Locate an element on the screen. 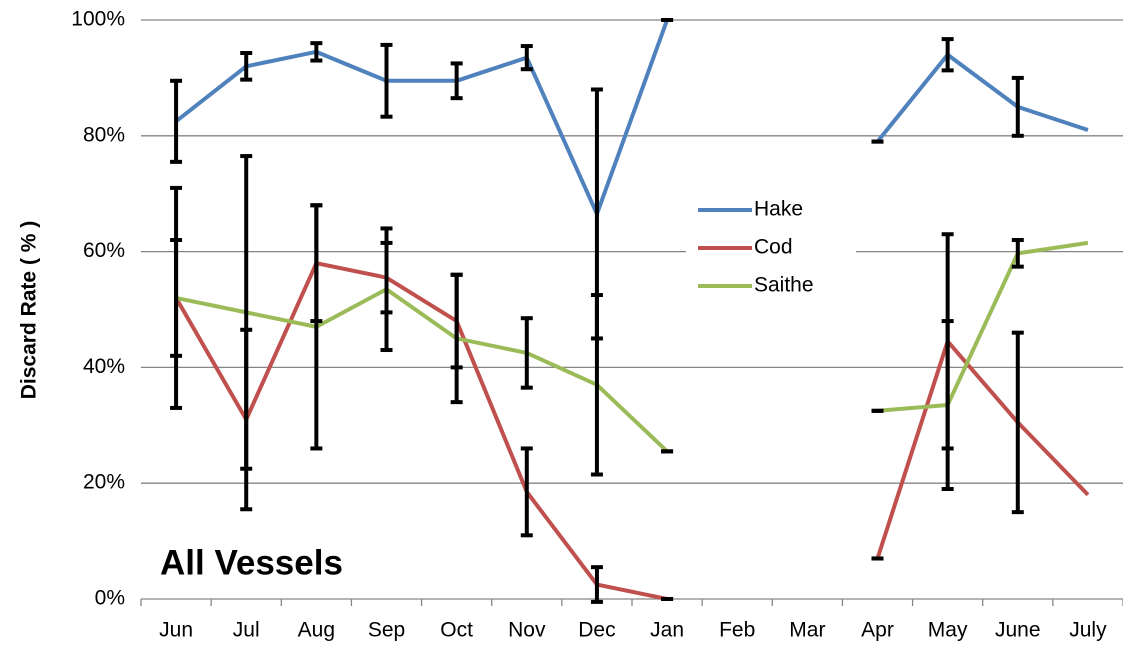  x-tick-label: Jun is located at coordinates (176, 630).